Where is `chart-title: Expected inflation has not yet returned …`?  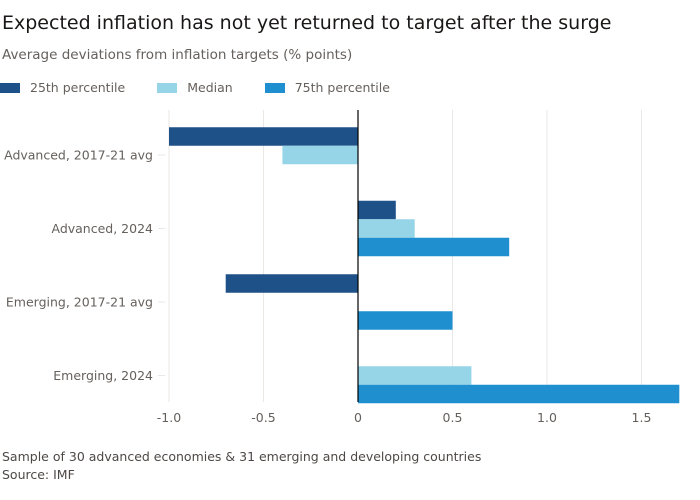 chart-title: Expected inflation has not yet returned … is located at coordinates (307, 23).